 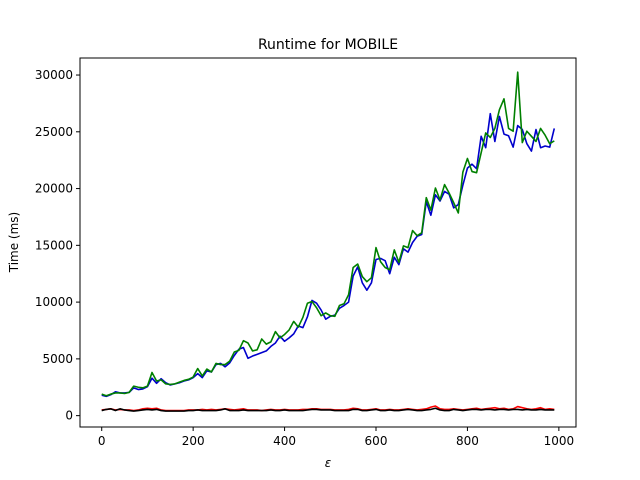 What do you see at coordinates (14, 243) in the screenshot?
I see `y-axis-label: Time (ms)` at bounding box center [14, 243].